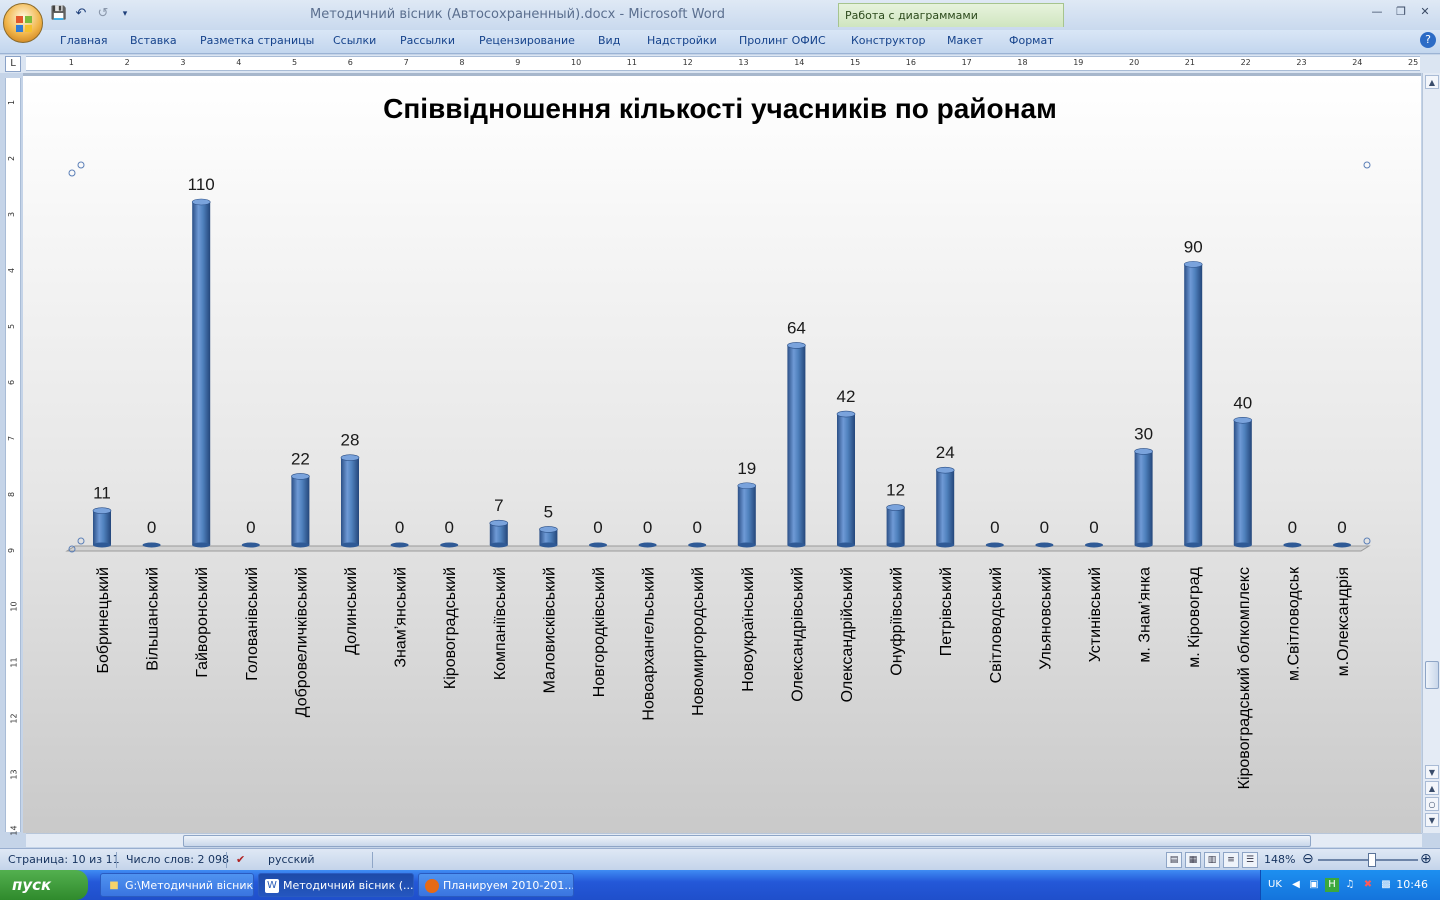 This screenshot has width=1440, height=900. I want to click on vertical-scroll-thumb, so click(1432, 675).